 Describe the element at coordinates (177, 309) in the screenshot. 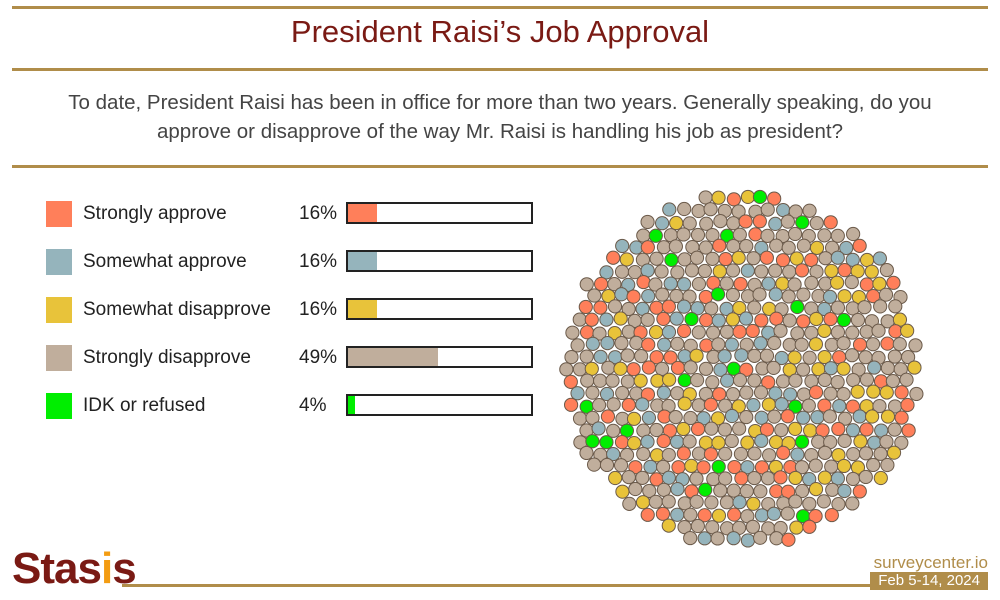

I see `legend-label: Somewhat disapprove` at that location.